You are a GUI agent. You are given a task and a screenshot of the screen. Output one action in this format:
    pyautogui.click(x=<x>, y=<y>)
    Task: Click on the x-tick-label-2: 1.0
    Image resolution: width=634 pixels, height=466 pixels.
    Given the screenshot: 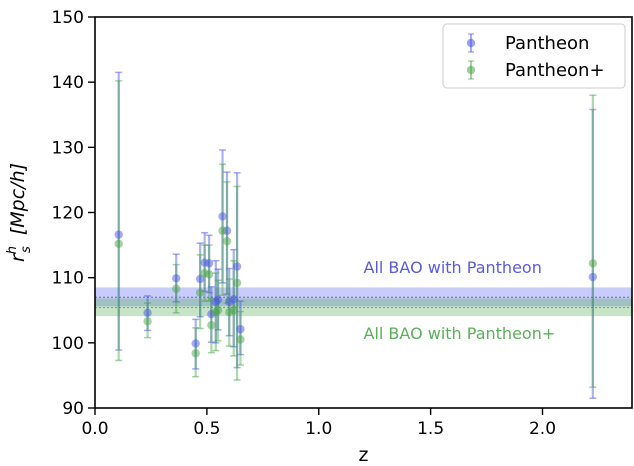 What is the action you would take?
    pyautogui.click(x=318, y=429)
    